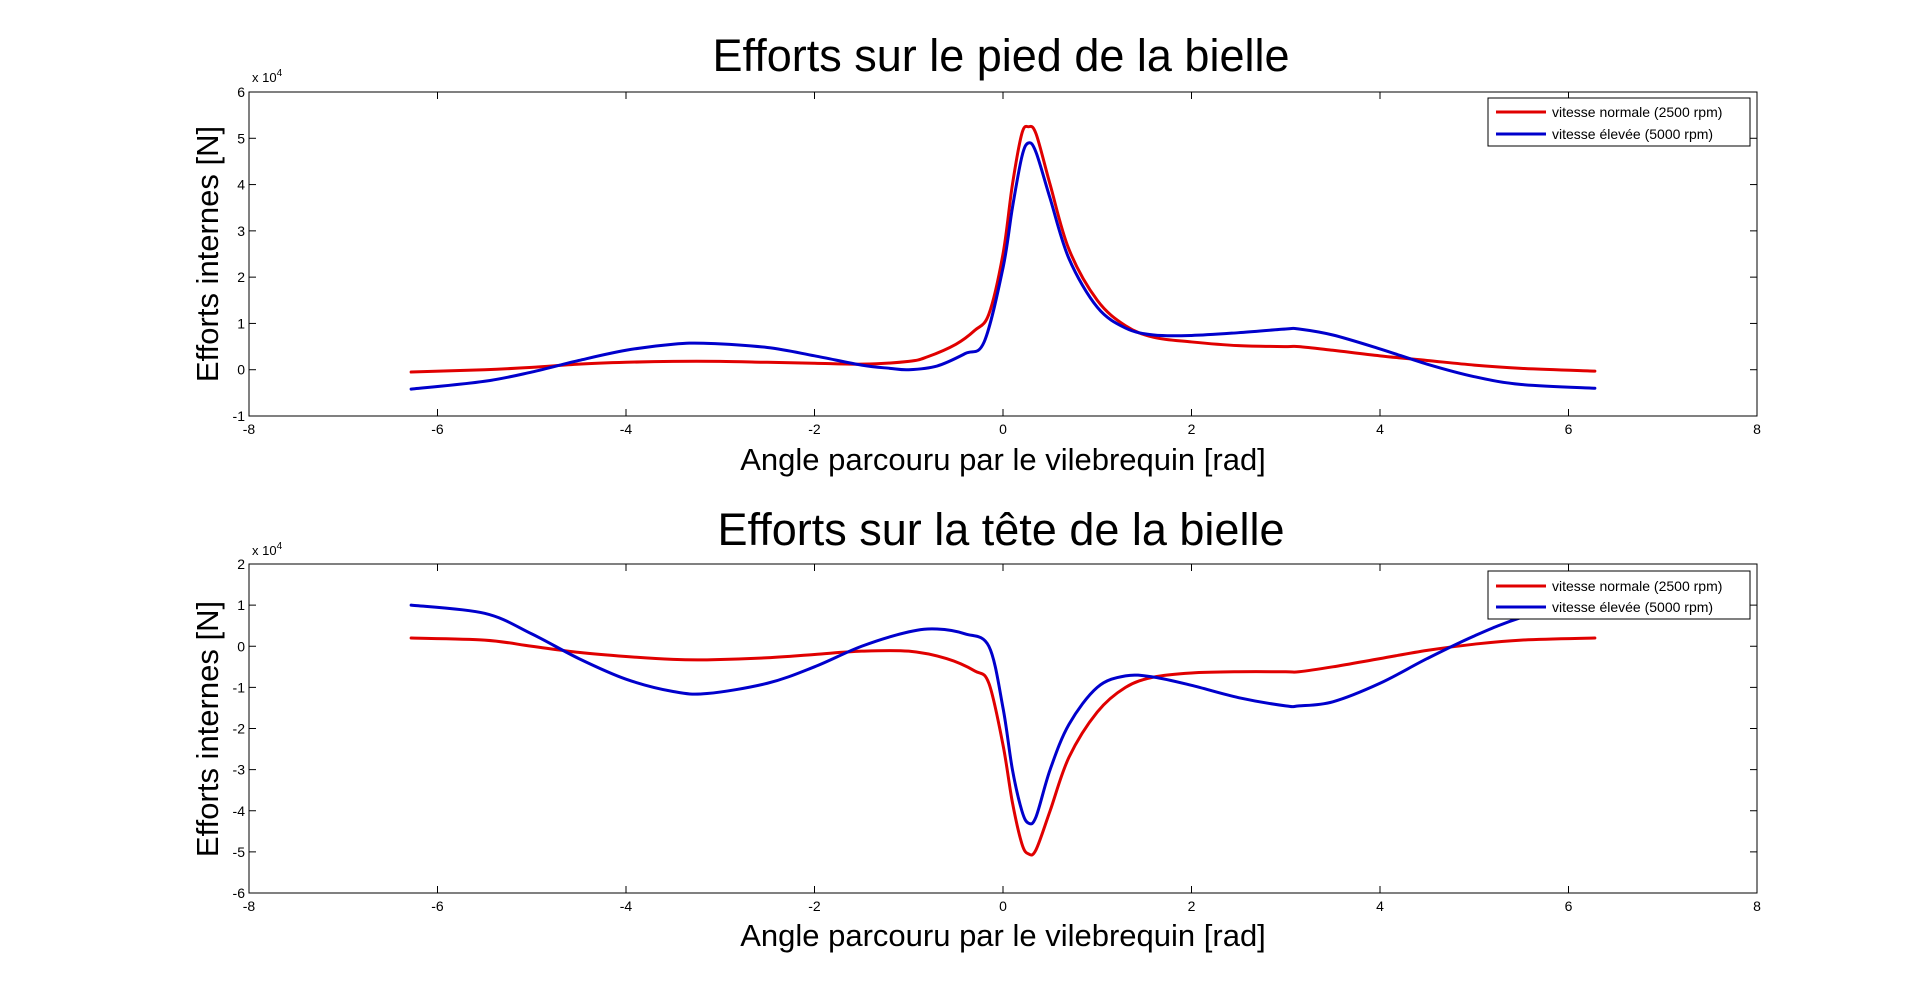 The width and height of the screenshot is (1920, 997). Describe the element at coordinates (239, 770) in the screenshot. I see `y-tick-label: -3` at that location.